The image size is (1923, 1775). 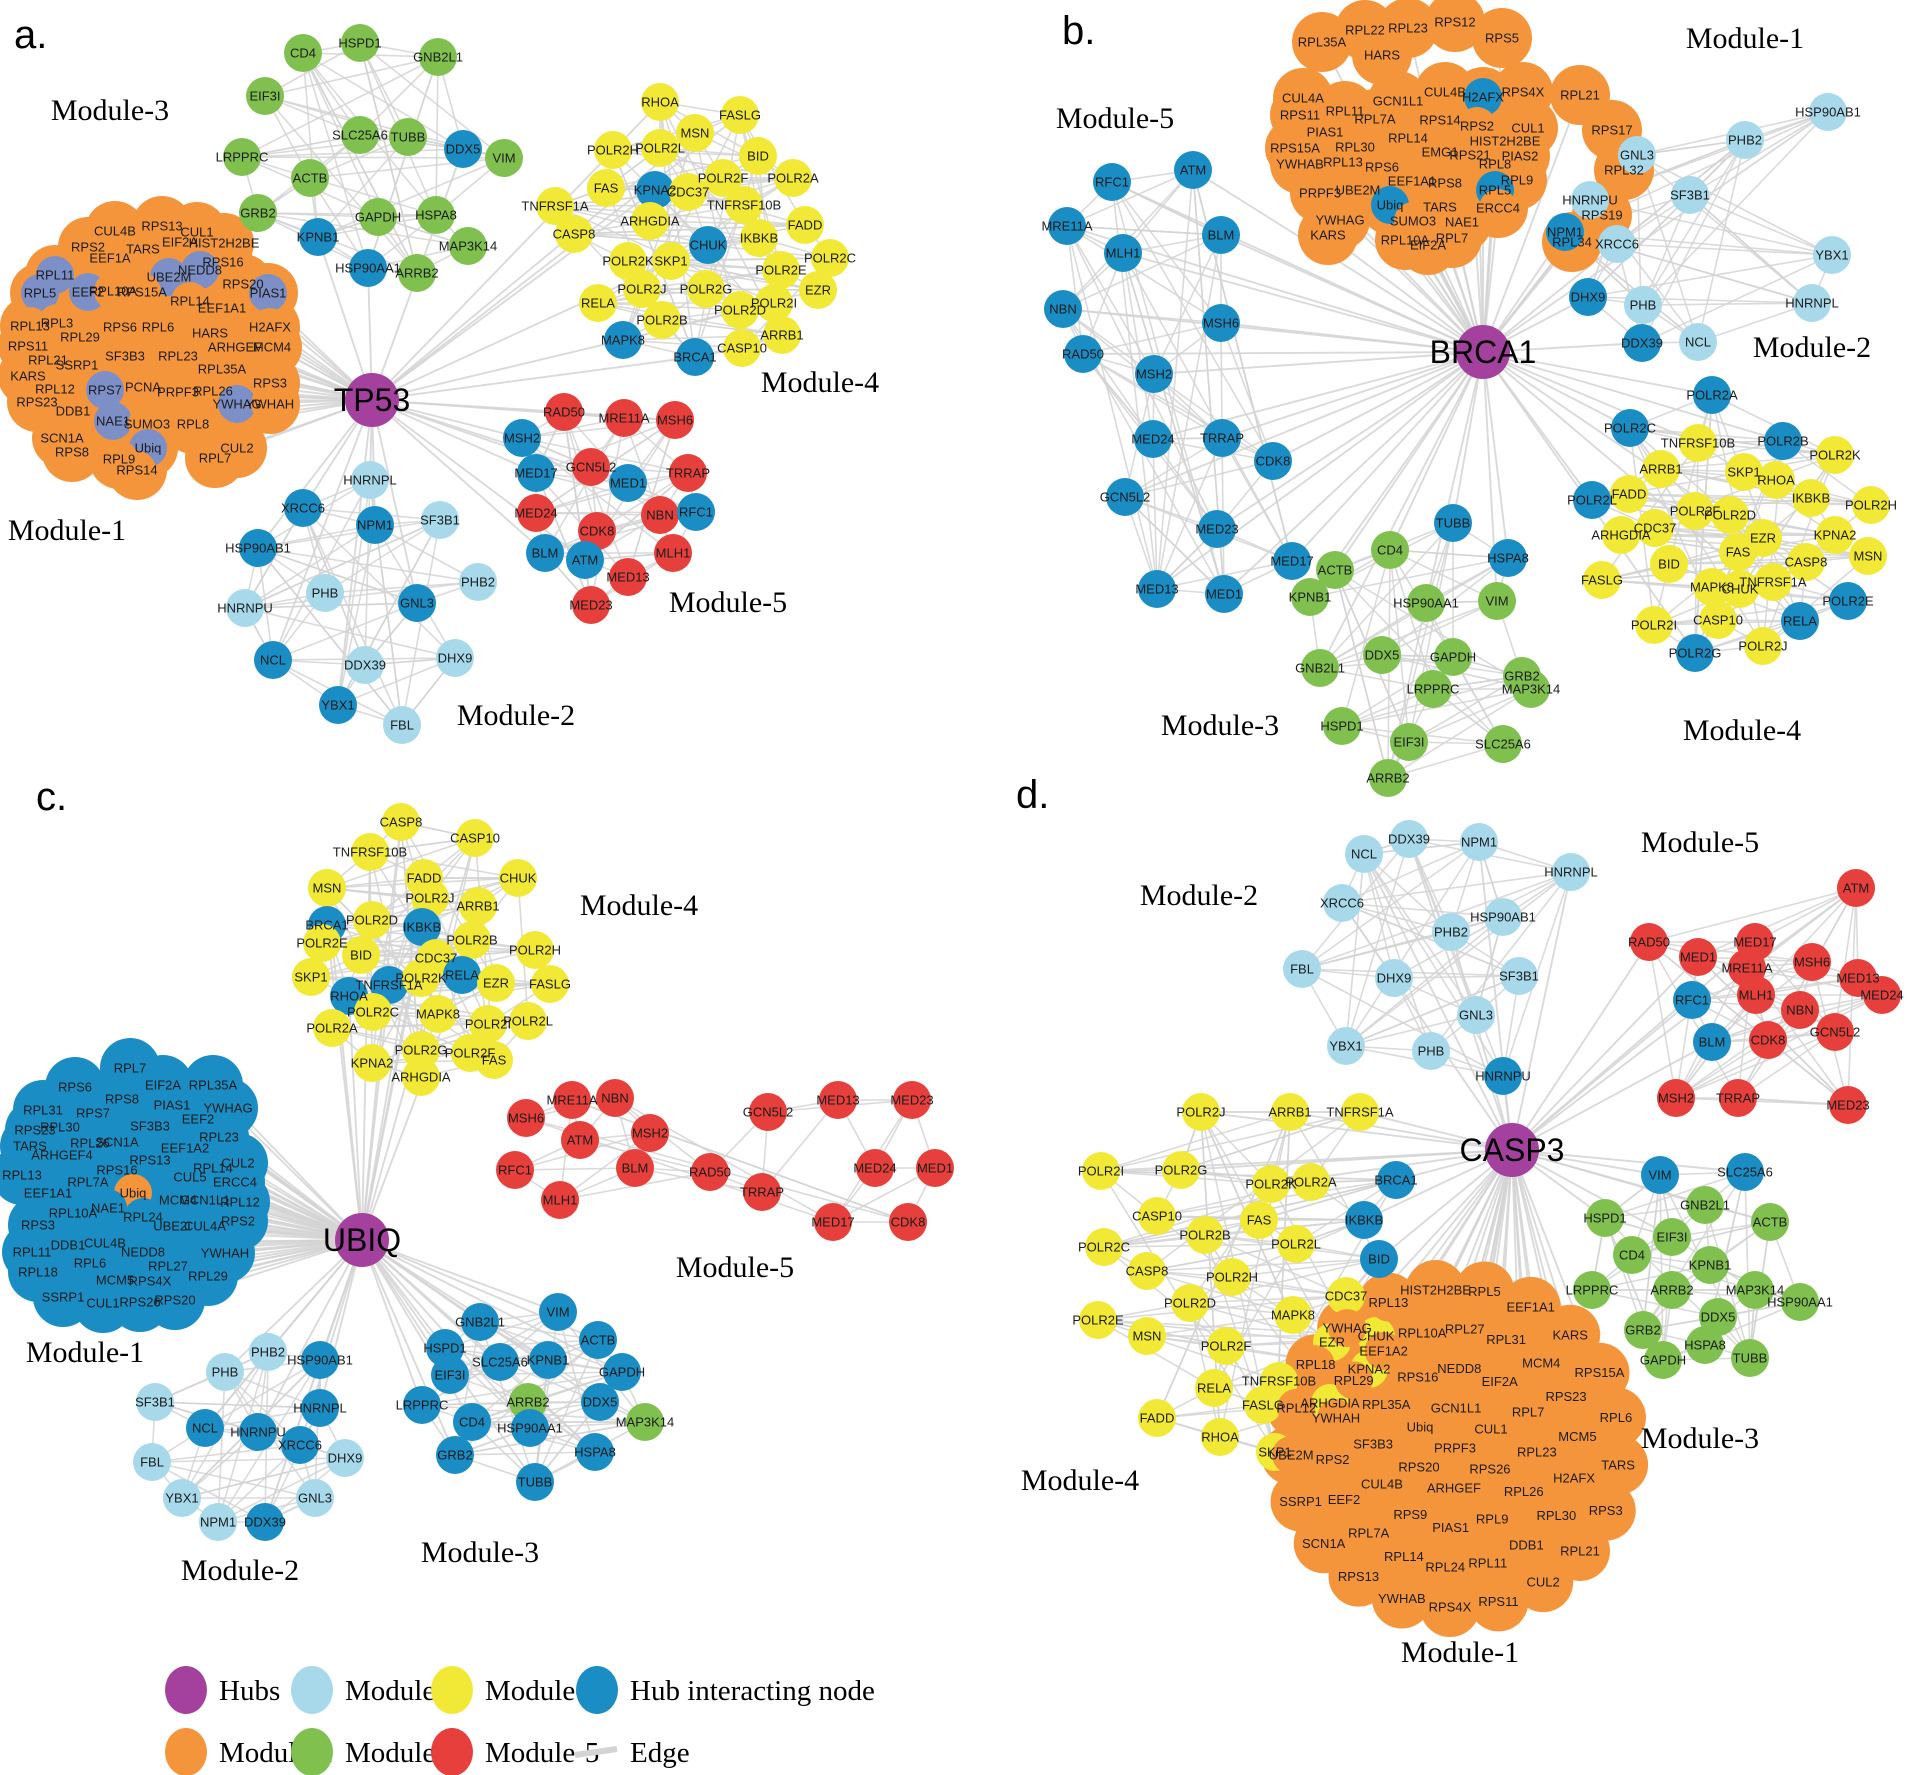 What do you see at coordinates (1290, 1112) in the screenshot?
I see `node-ARRB1` at bounding box center [1290, 1112].